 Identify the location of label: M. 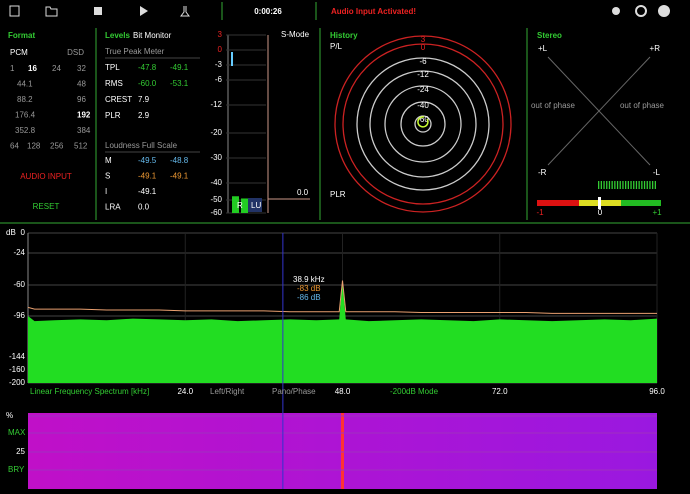
(108, 160).